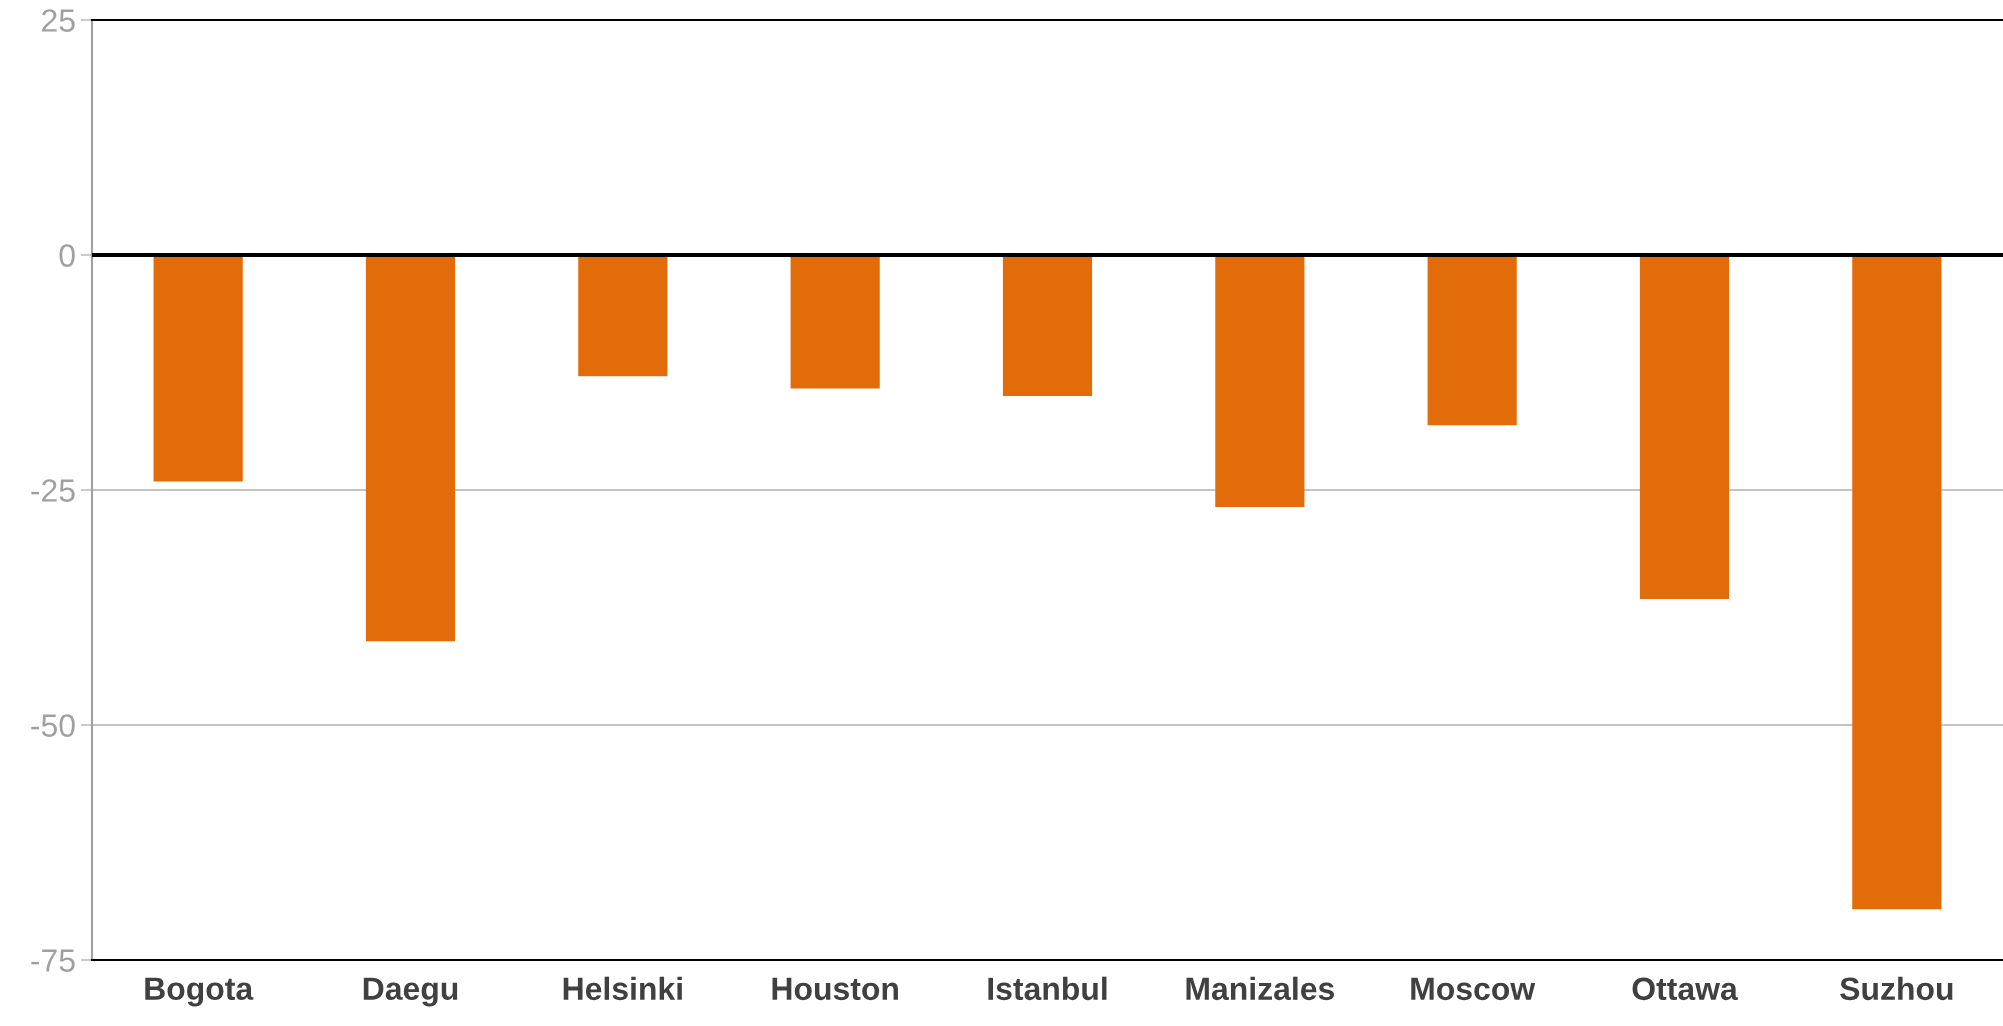  Describe the element at coordinates (53, 725) in the screenshot. I see `y-tick-label: -50` at that location.